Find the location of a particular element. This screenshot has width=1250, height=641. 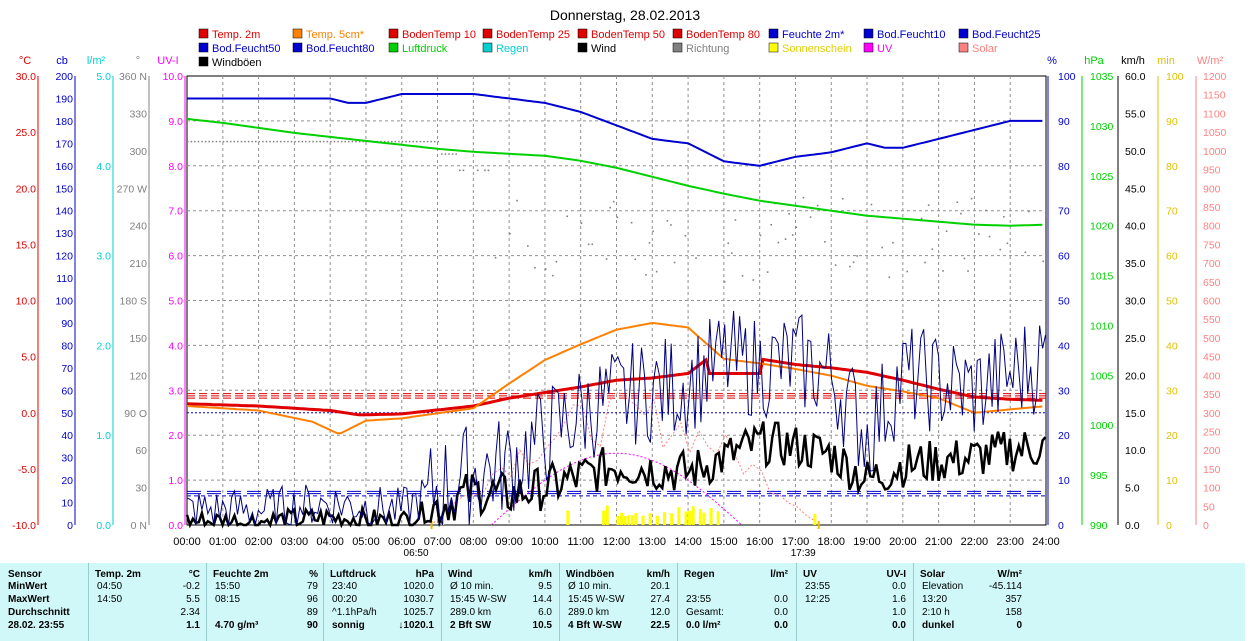

x-tick-label: 14:00 is located at coordinates (688, 542).